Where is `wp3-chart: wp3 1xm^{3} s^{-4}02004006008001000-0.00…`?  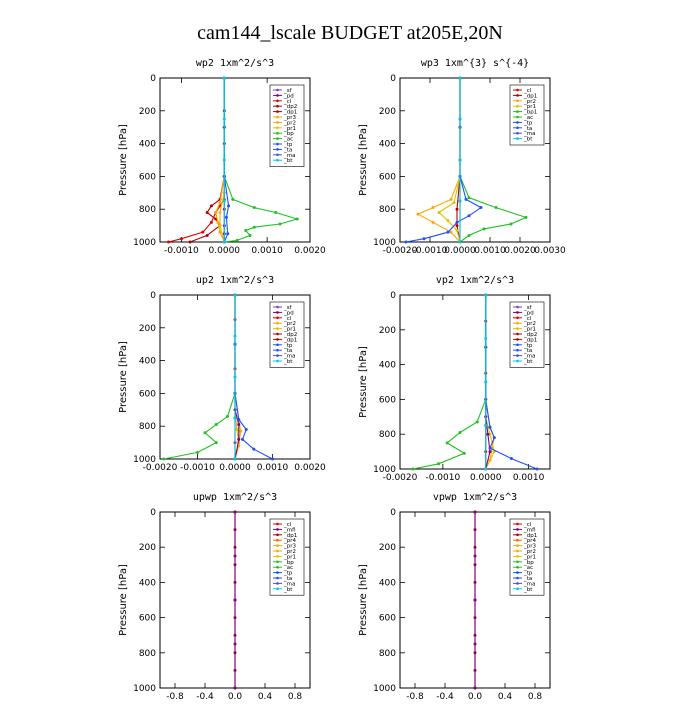
wp3-chart: wp3 1xm^{3} s^{-4}02004006008001000-0.00… is located at coordinates (462, 157).